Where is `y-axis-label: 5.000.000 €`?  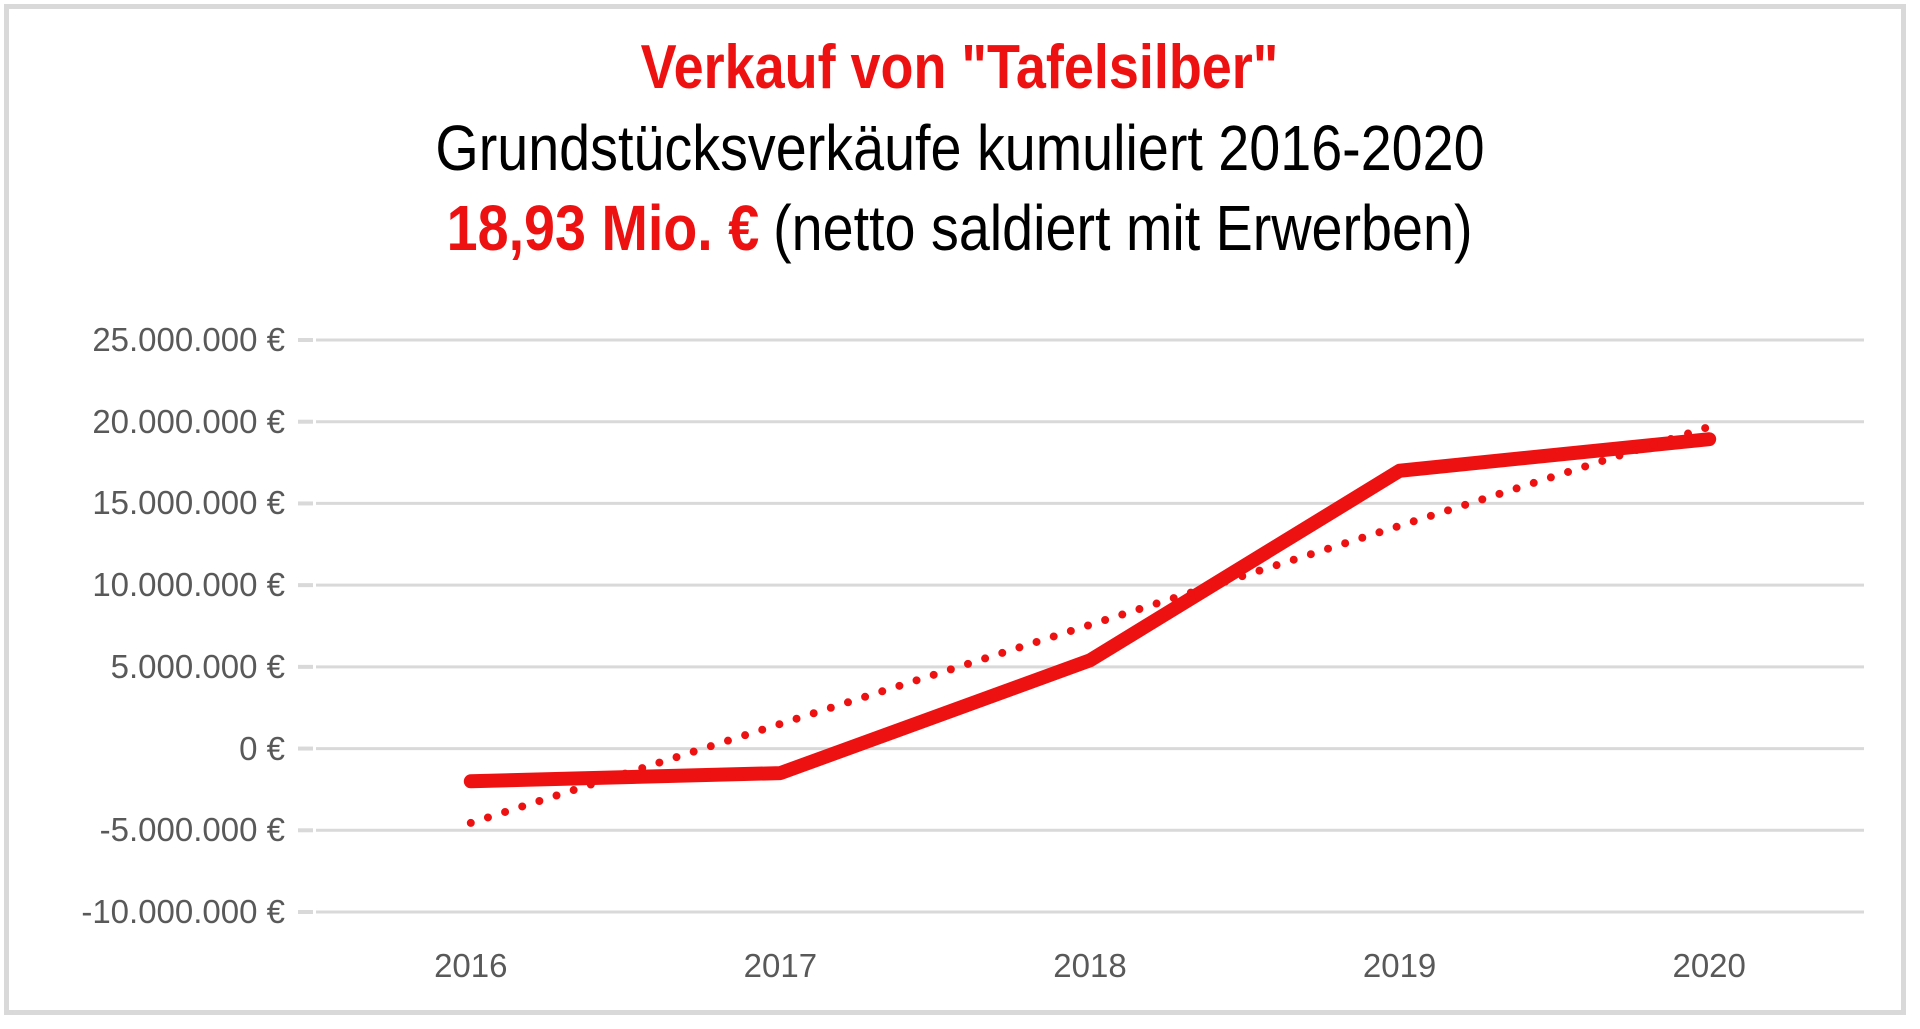
y-axis-label: 5.000.000 € is located at coordinates (197, 666).